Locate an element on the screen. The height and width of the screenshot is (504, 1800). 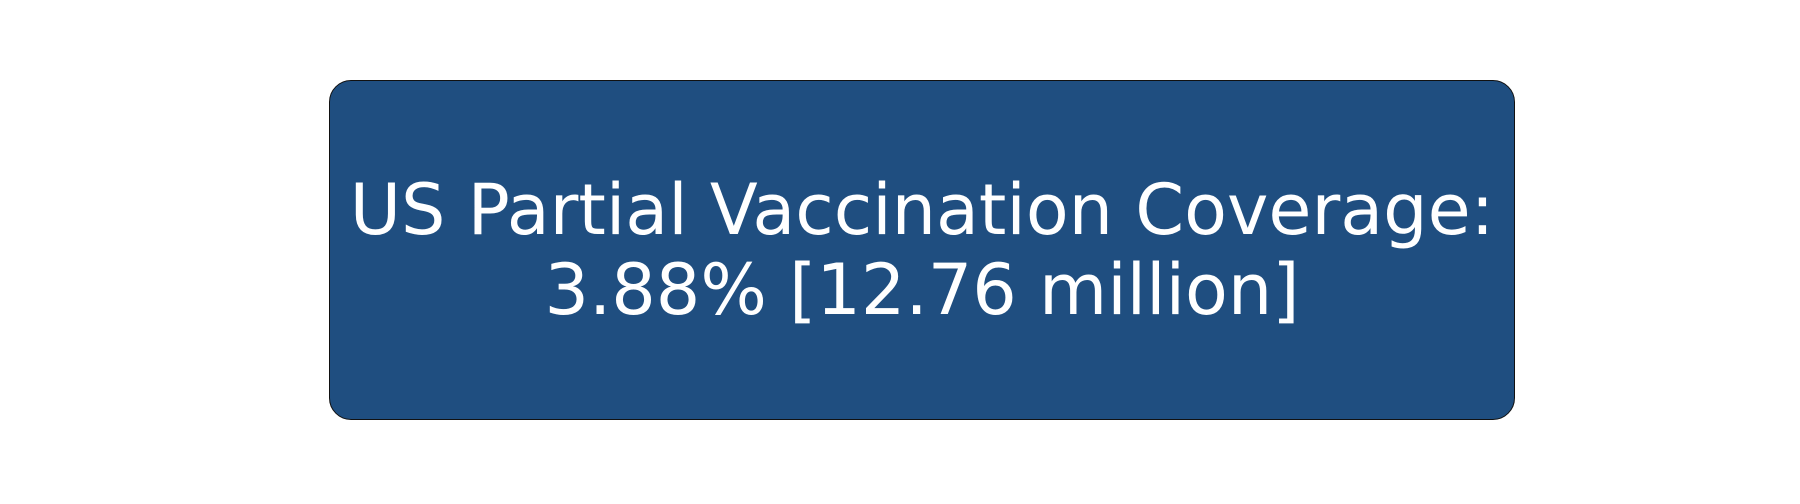
stat-title: US Partial Vaccination Coverage: is located at coordinates (922, 210).